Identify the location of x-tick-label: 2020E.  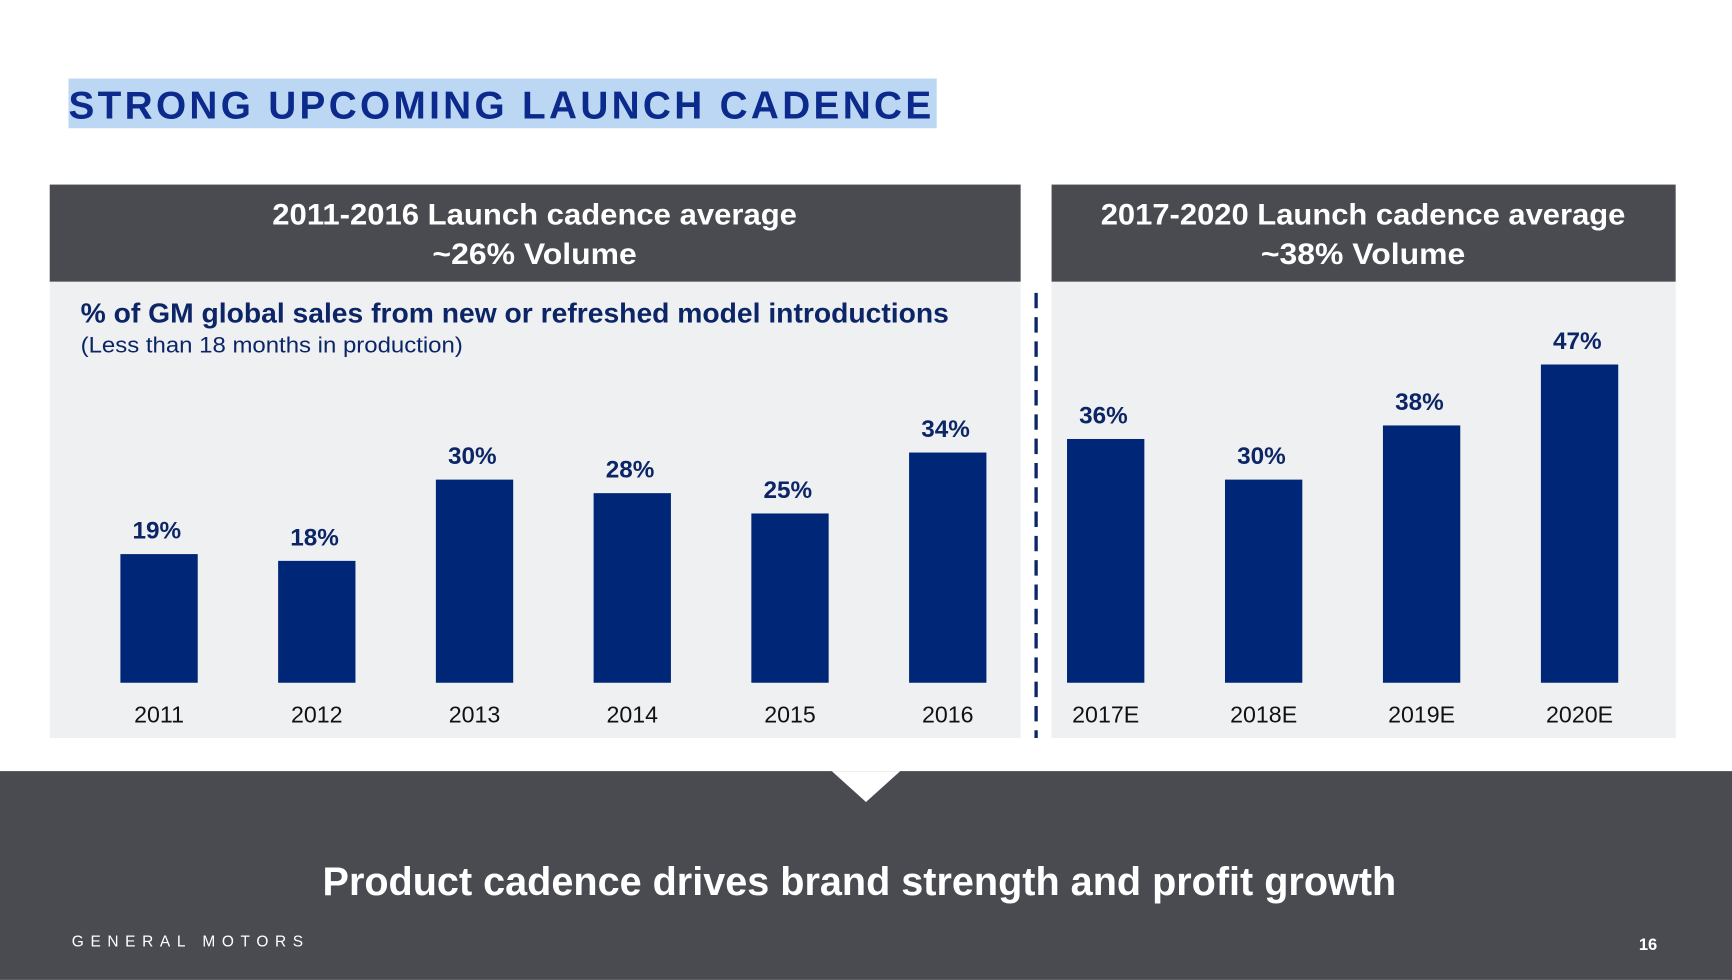
(1579, 715).